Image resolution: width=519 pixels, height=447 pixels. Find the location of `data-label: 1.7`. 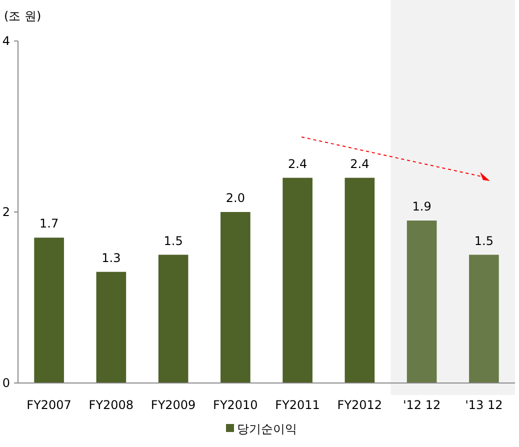

data-label: 1.7 is located at coordinates (49, 223).